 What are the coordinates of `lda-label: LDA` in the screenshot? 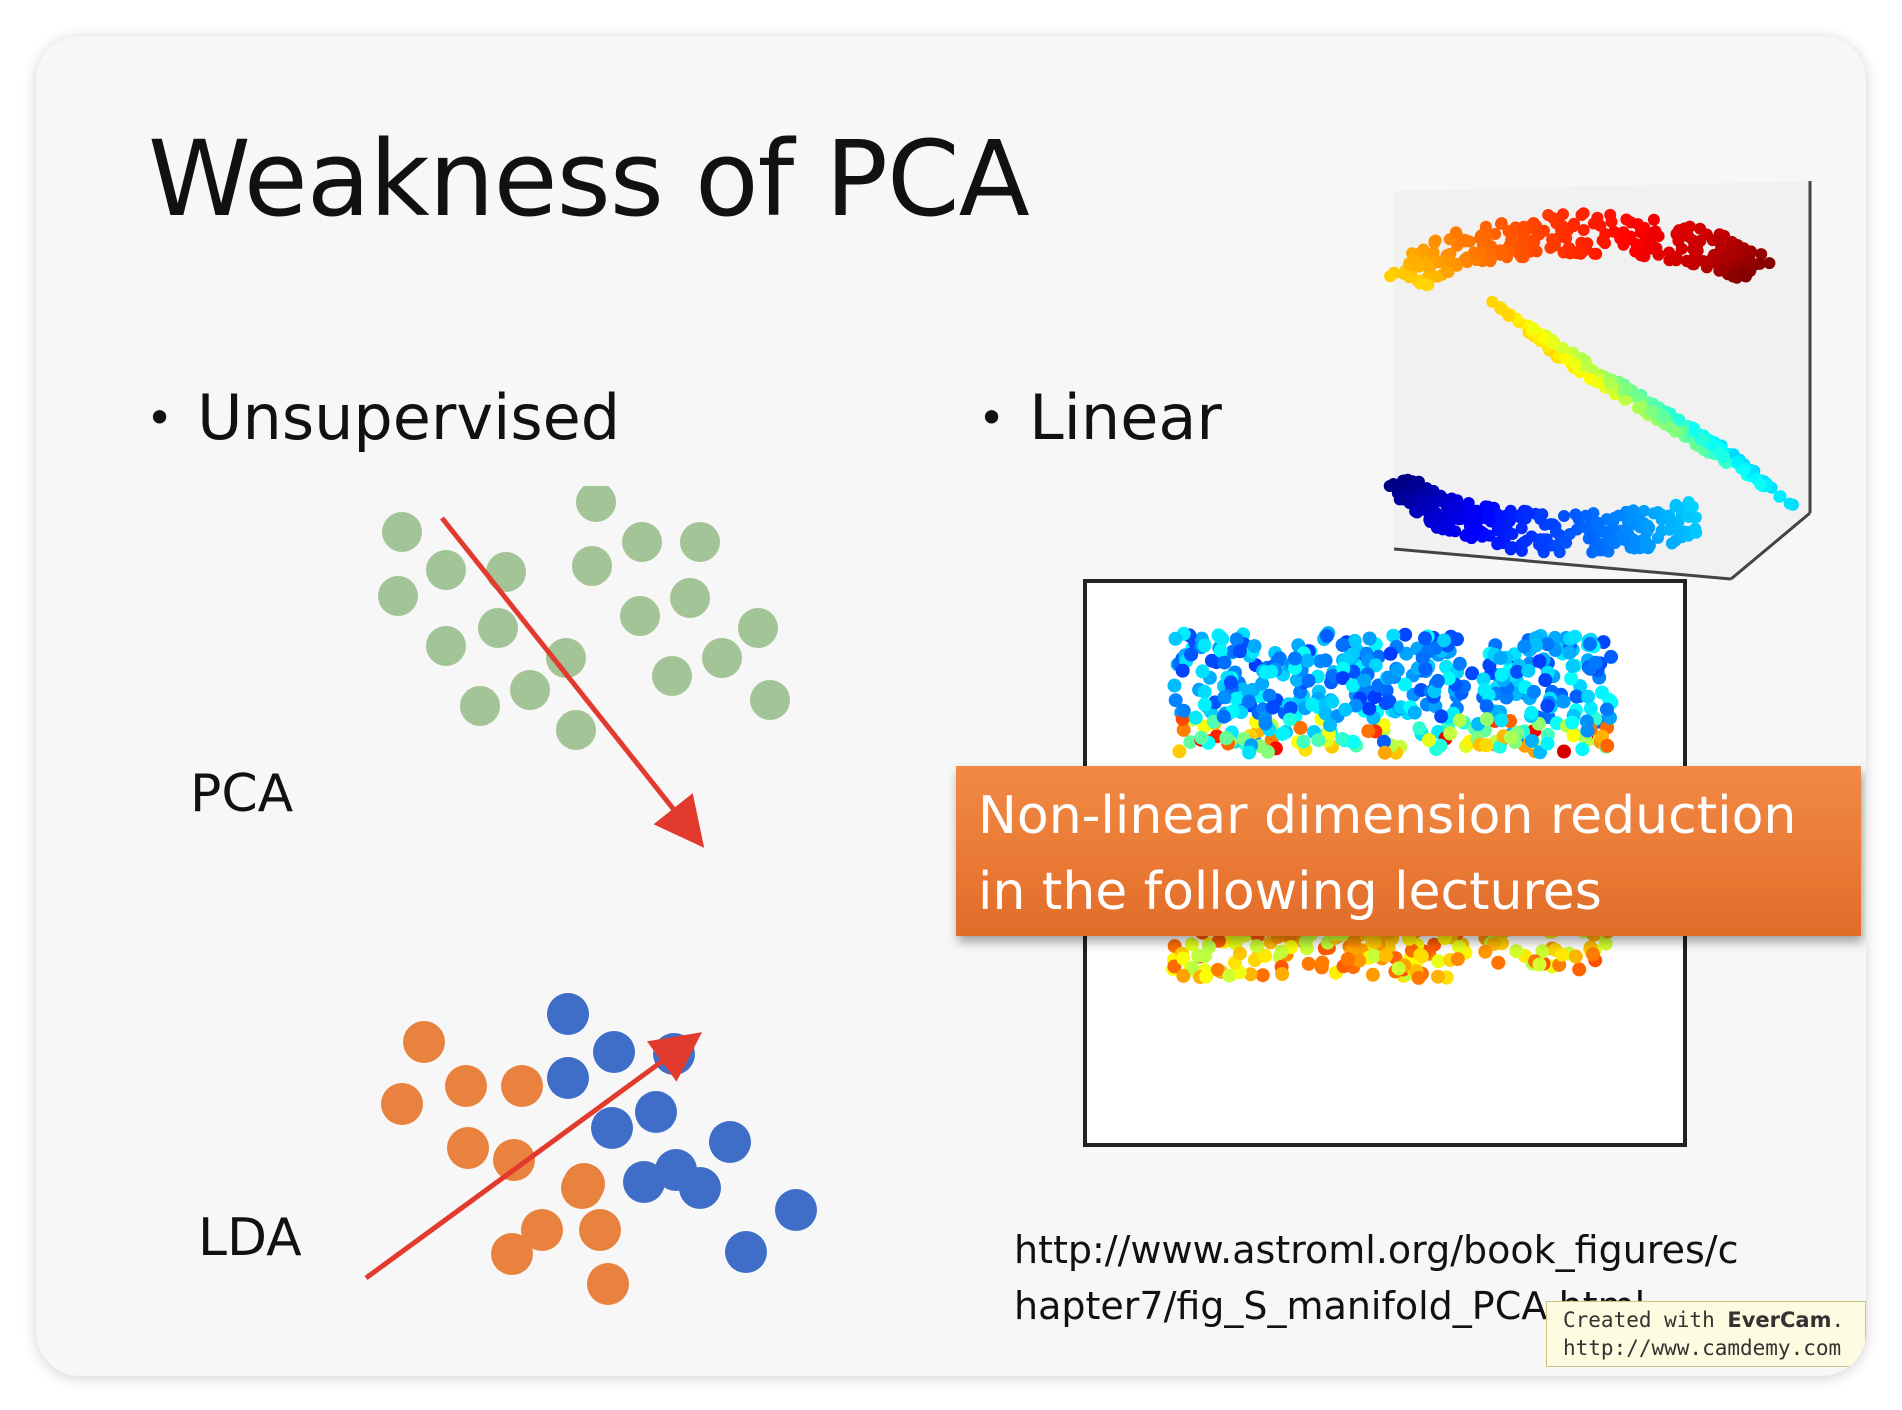 It's located at (250, 1238).